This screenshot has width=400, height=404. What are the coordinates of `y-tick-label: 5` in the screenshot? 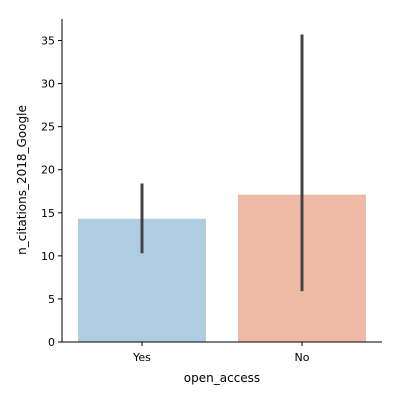 It's located at (51, 299).